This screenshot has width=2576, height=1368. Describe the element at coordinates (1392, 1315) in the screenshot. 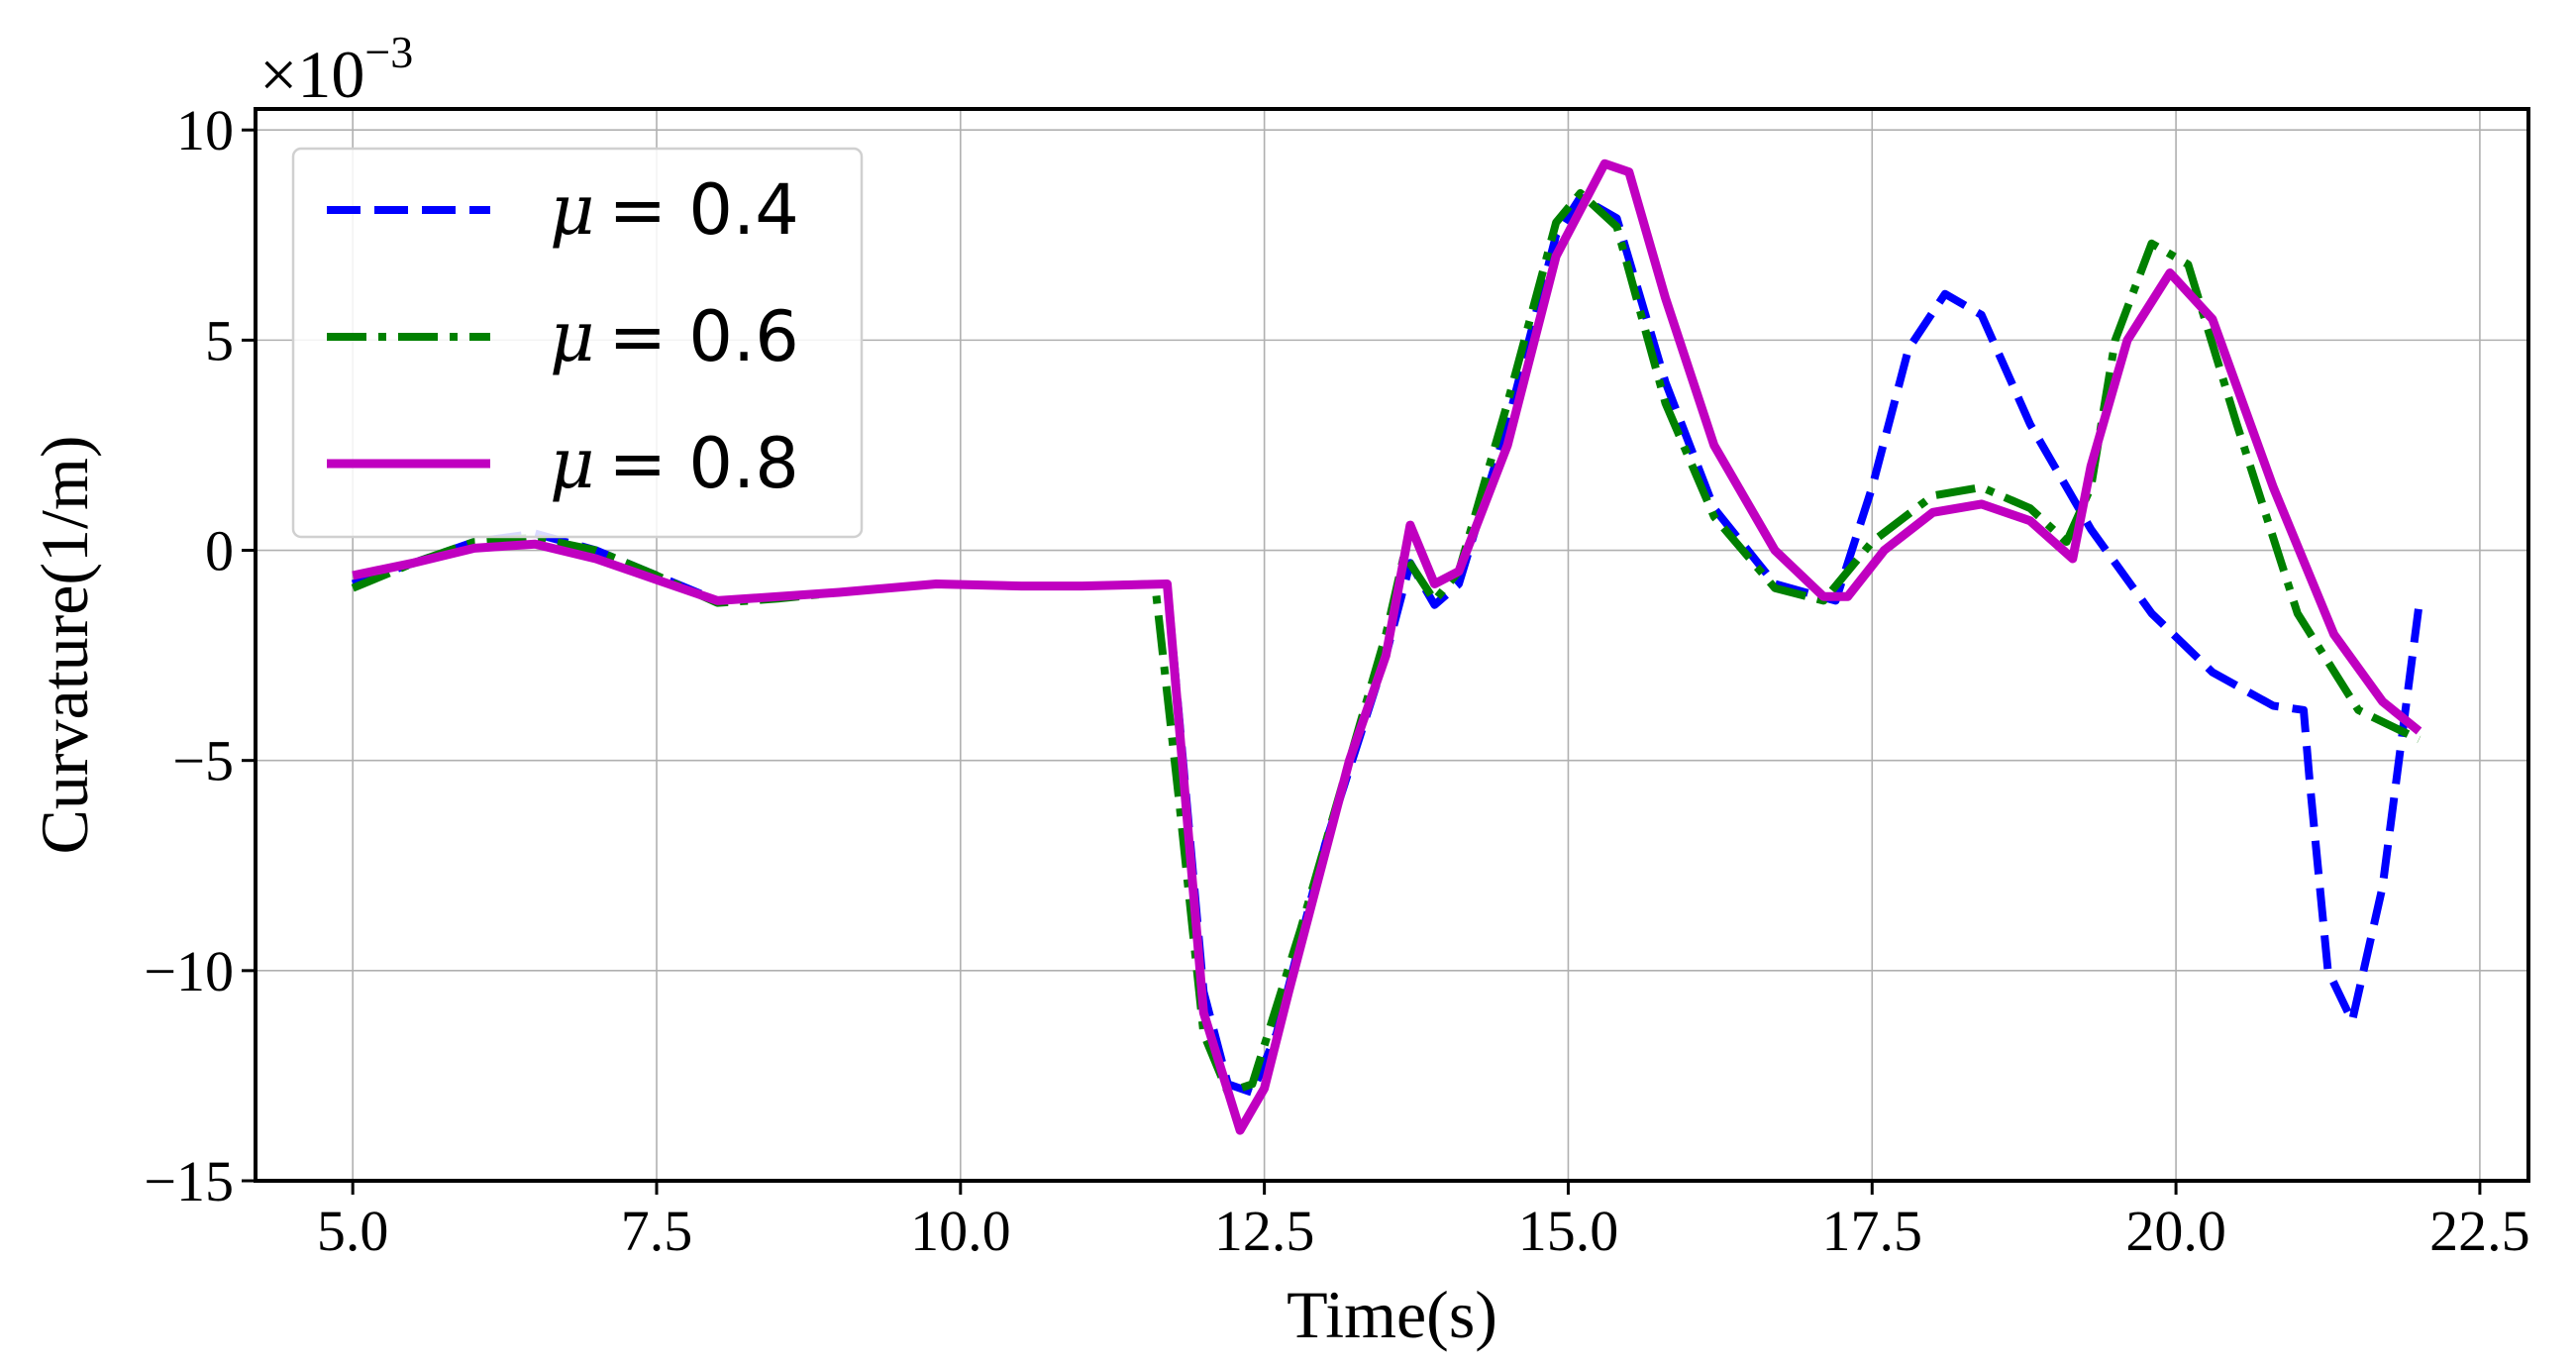

I see `x-axis-label: Time(s)` at that location.